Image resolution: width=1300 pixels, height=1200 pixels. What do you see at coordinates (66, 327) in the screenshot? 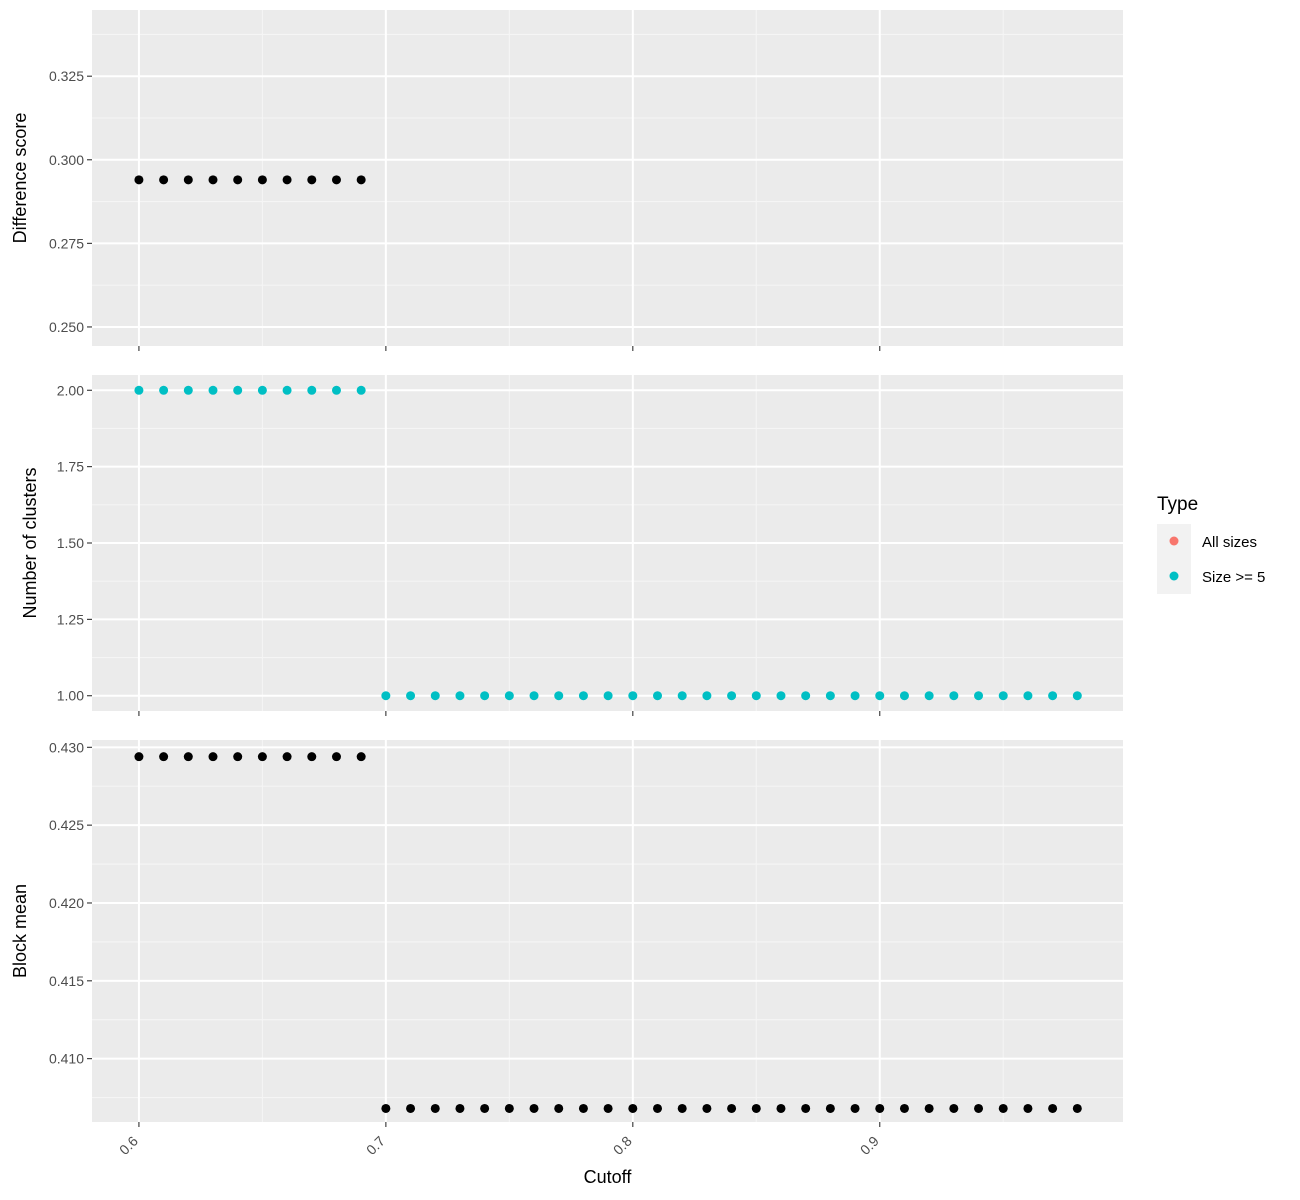
I see `y-tick-label: 0.250` at bounding box center [66, 327].